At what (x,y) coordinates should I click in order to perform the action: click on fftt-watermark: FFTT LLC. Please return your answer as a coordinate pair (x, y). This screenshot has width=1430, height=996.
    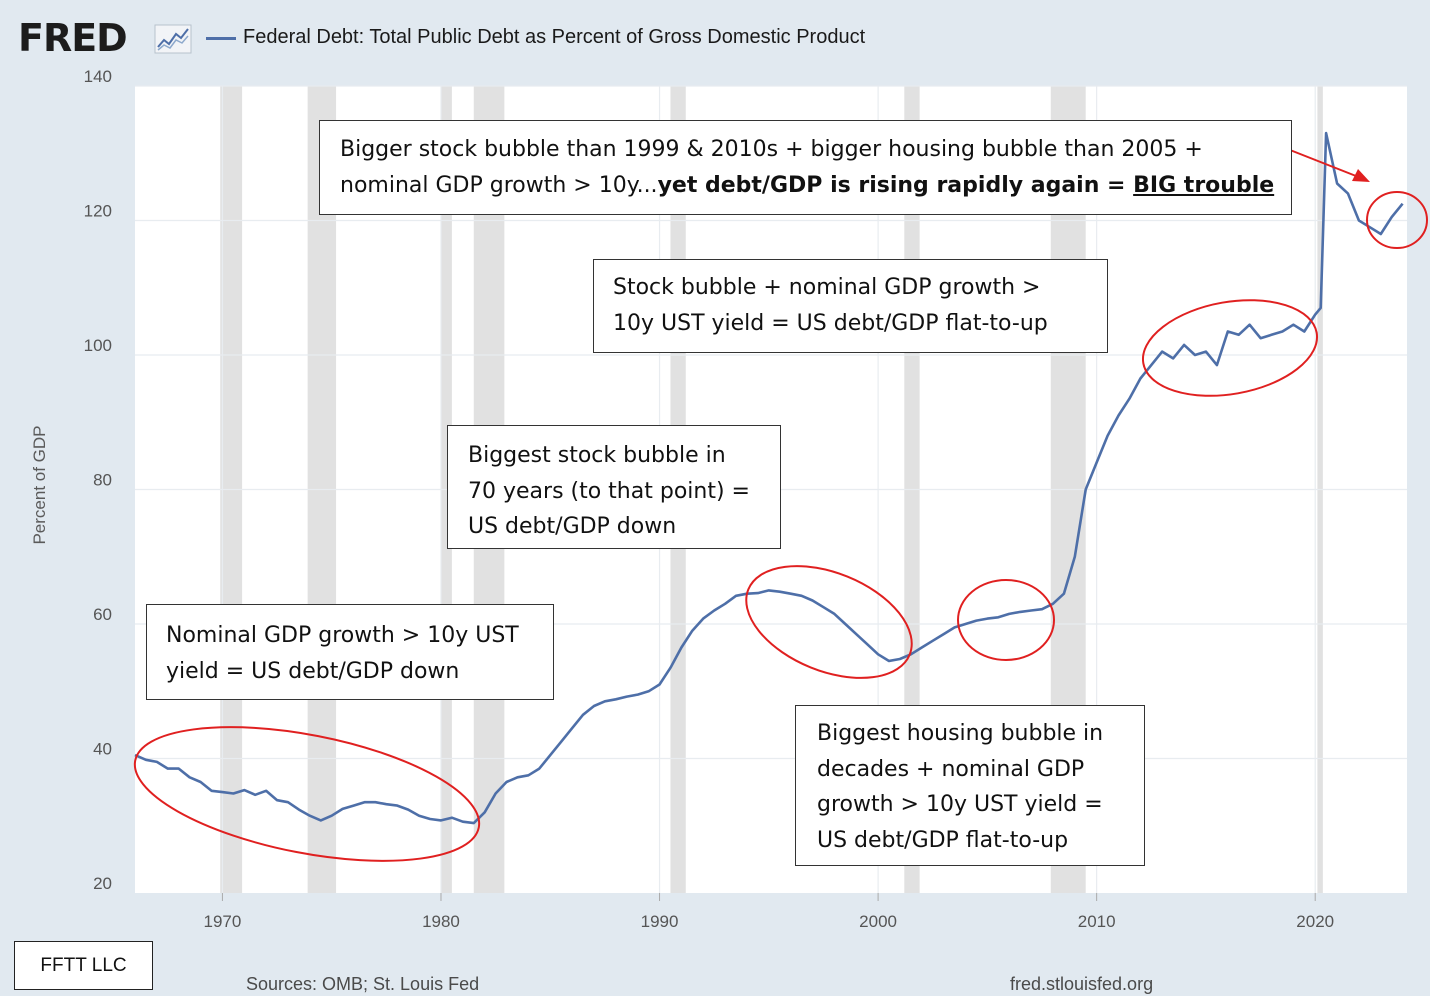
    Looking at the image, I should click on (83, 965).